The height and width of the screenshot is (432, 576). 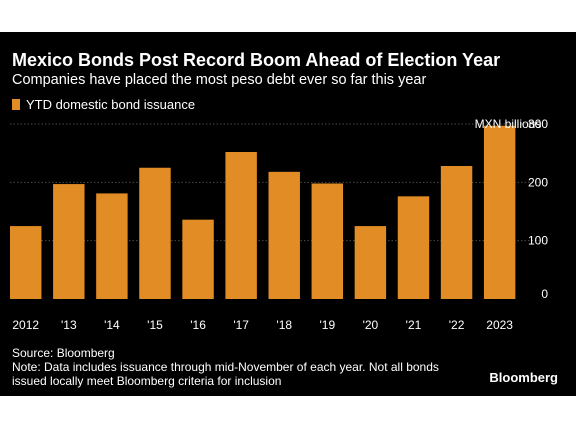 I want to click on y-tick-label: 0, so click(x=544, y=294).